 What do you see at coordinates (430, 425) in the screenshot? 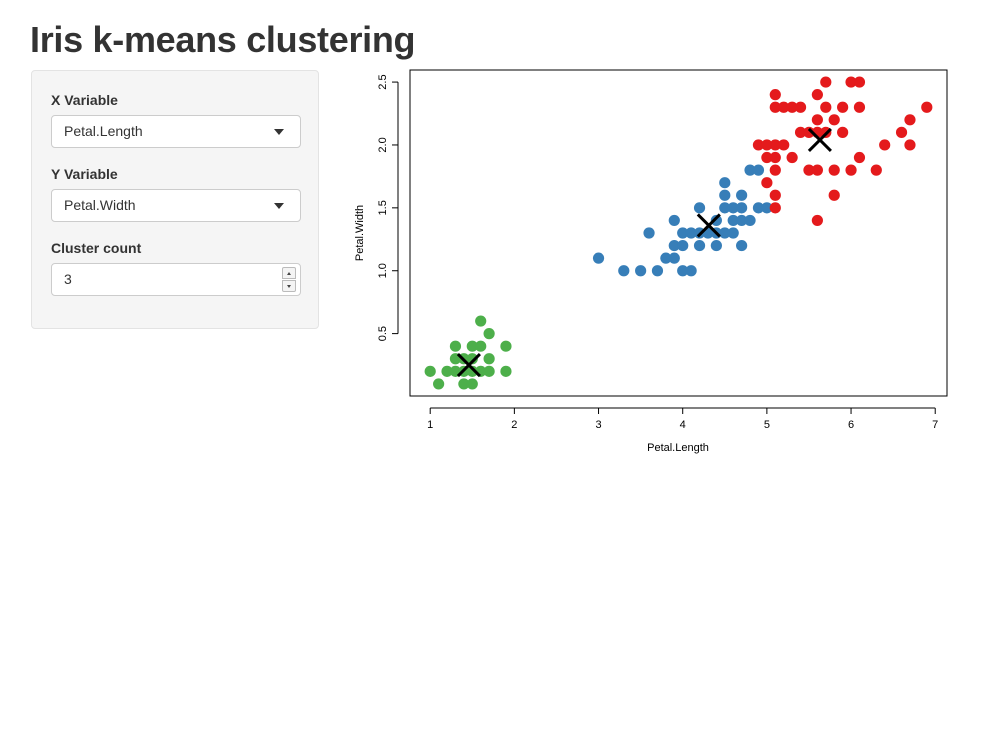
I see `x-tick-label: 1` at bounding box center [430, 425].